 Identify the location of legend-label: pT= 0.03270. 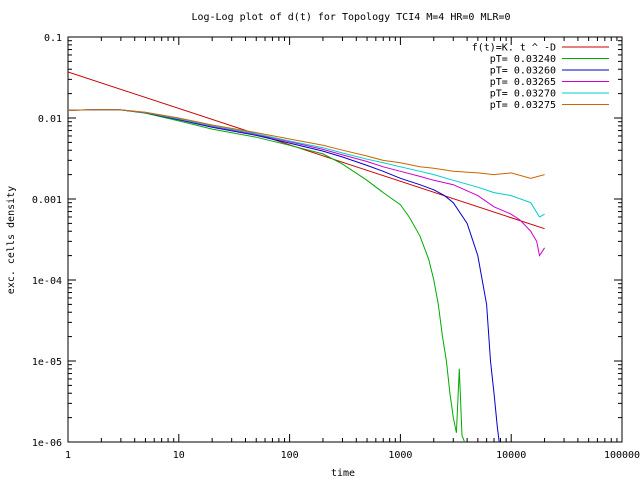
(523, 94).